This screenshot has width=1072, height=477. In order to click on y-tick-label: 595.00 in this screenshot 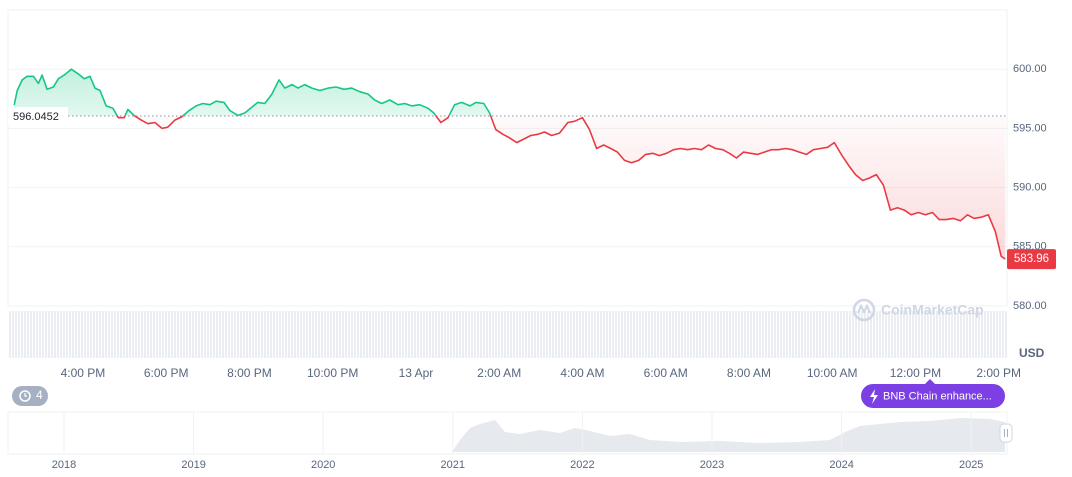, I will do `click(1030, 128)`.